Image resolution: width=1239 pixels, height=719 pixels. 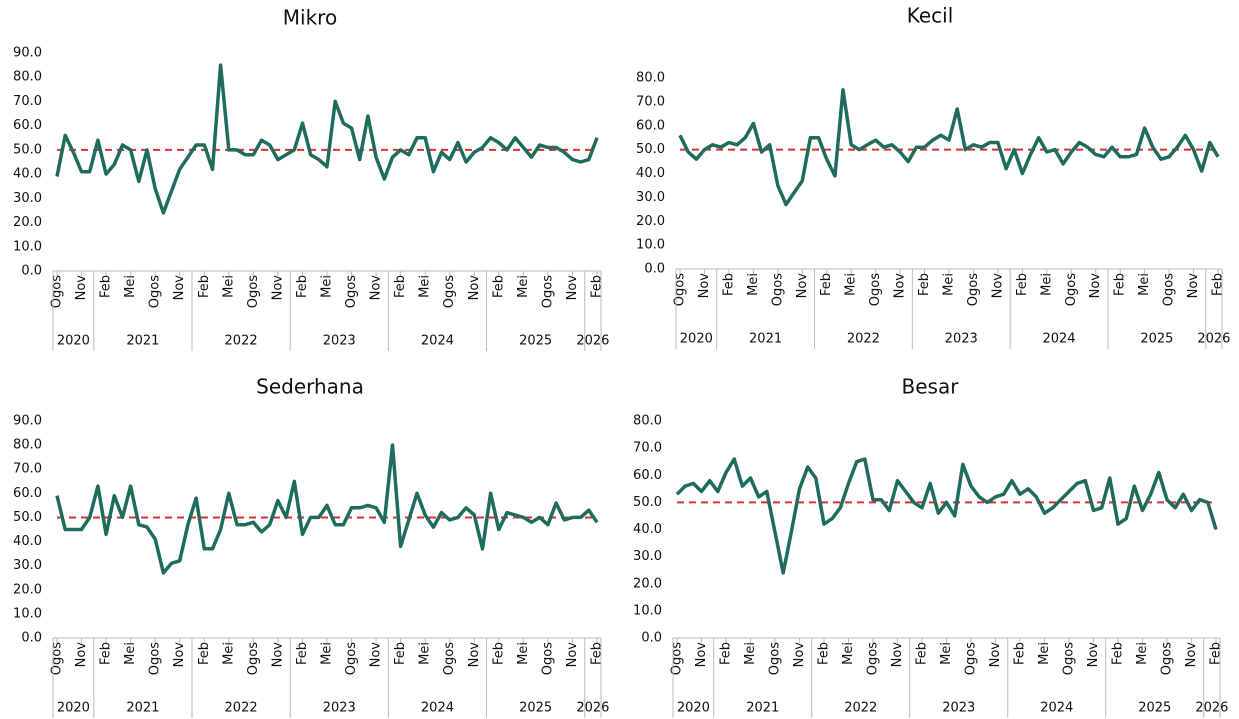 What do you see at coordinates (930, 16) in the screenshot?
I see `chart-title: Kecil` at bounding box center [930, 16].